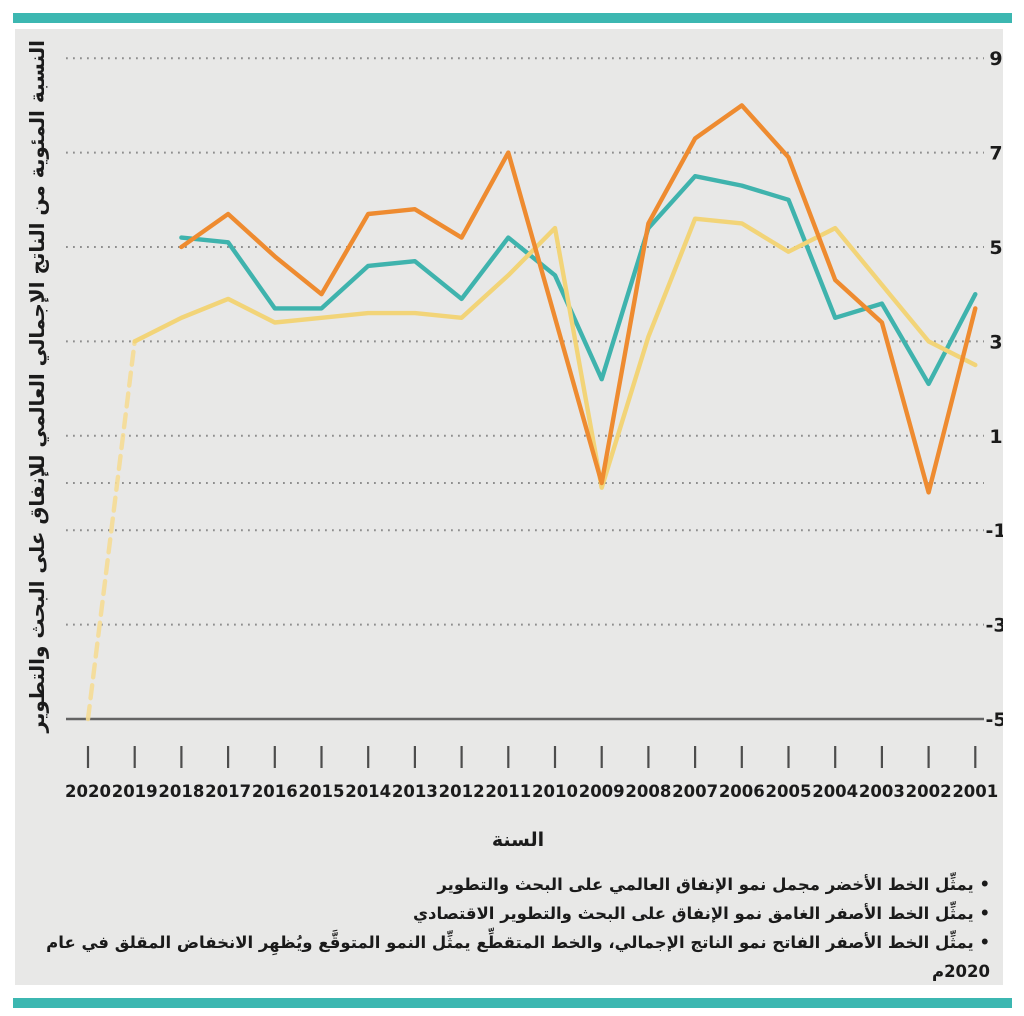 This screenshot has width=1024, height=1016. What do you see at coordinates (994, 389) in the screenshot?
I see `y-tick-labels: 9 7 5 3 1 -1 -3 -5` at bounding box center [994, 389].